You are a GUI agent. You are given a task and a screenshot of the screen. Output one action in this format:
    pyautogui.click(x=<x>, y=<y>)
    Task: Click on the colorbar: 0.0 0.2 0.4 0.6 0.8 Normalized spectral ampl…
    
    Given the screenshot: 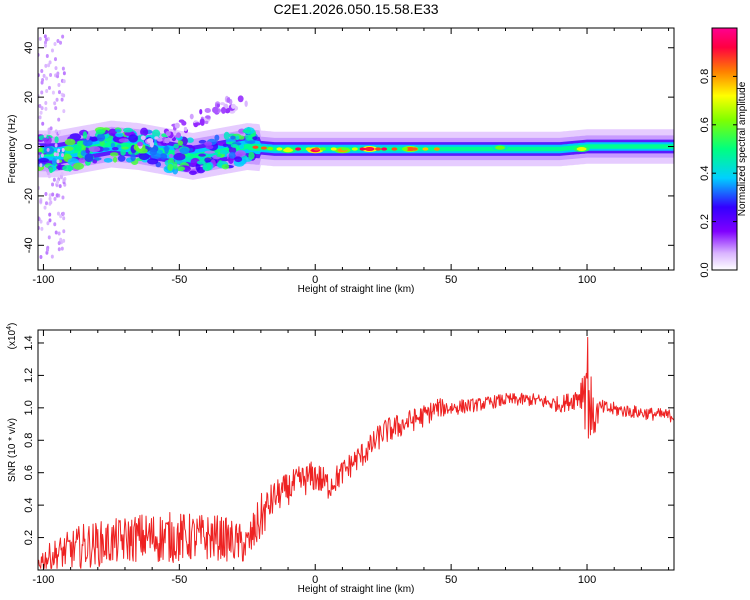 What is the action you would take?
    pyautogui.click(x=723, y=152)
    